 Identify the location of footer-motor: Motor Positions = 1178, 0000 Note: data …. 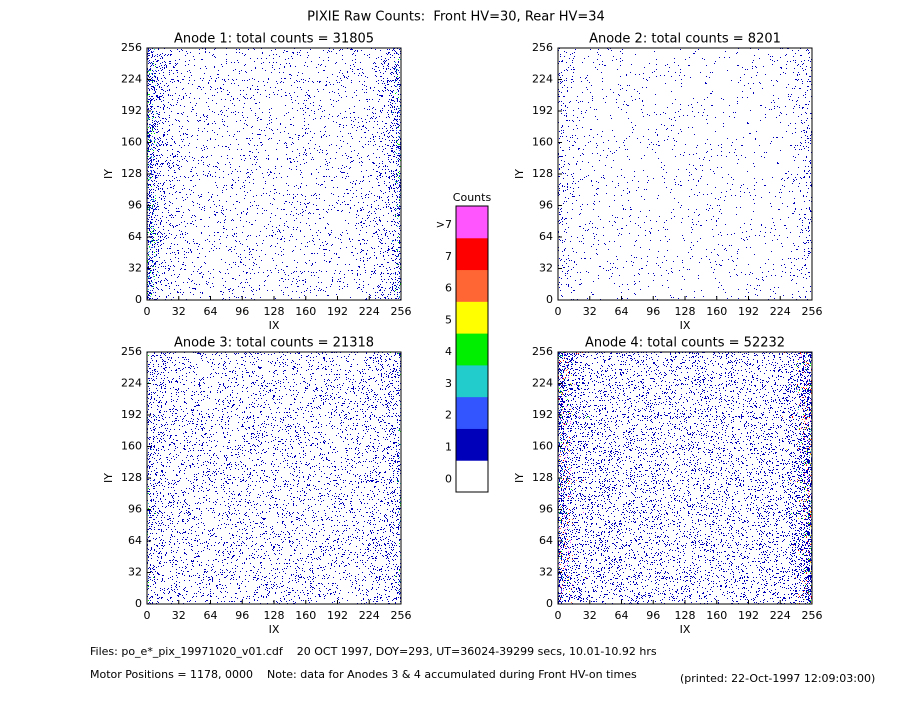
(363, 674).